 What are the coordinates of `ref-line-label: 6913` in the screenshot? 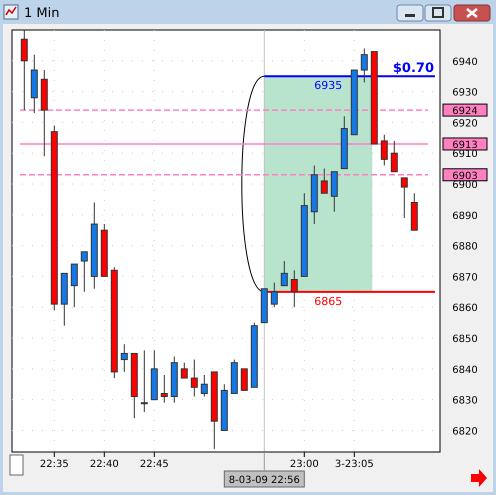 It's located at (465, 145).